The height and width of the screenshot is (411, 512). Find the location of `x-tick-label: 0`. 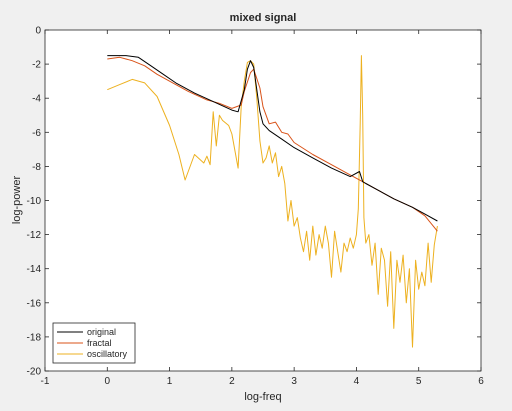

x-tick-label: 0 is located at coordinates (108, 381).